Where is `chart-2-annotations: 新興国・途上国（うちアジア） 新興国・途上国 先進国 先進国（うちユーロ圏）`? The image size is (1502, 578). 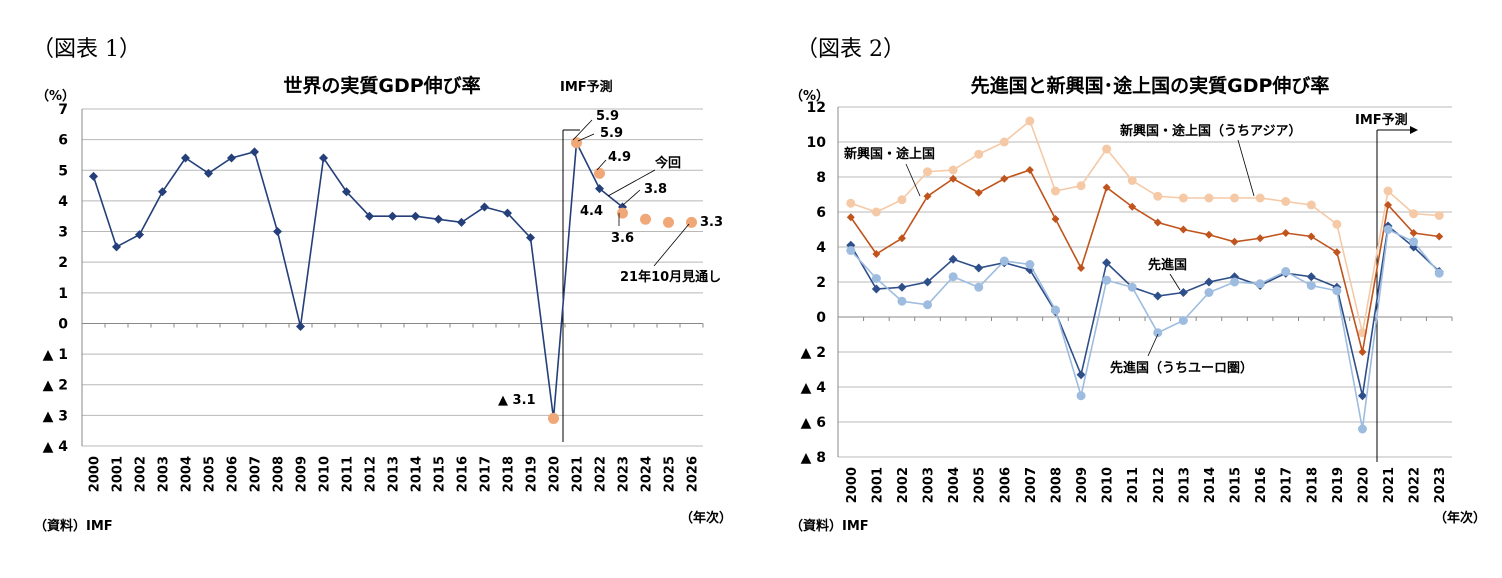 chart-2-annotations: 新興国・途上国（うちアジア） 新興国・途上国 先進国 先進国（うちユーロ圏） is located at coordinates (1072, 249).